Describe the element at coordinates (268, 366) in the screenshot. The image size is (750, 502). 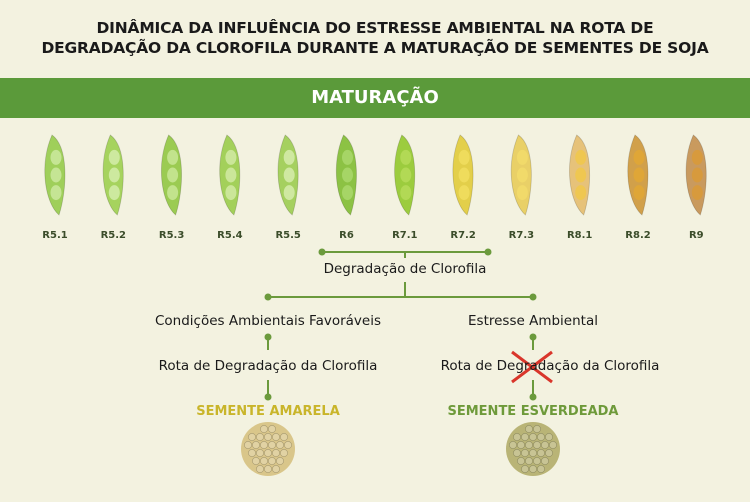
I see `left-degradation-route-label: Rota de Degradação da Clorofila` at that location.